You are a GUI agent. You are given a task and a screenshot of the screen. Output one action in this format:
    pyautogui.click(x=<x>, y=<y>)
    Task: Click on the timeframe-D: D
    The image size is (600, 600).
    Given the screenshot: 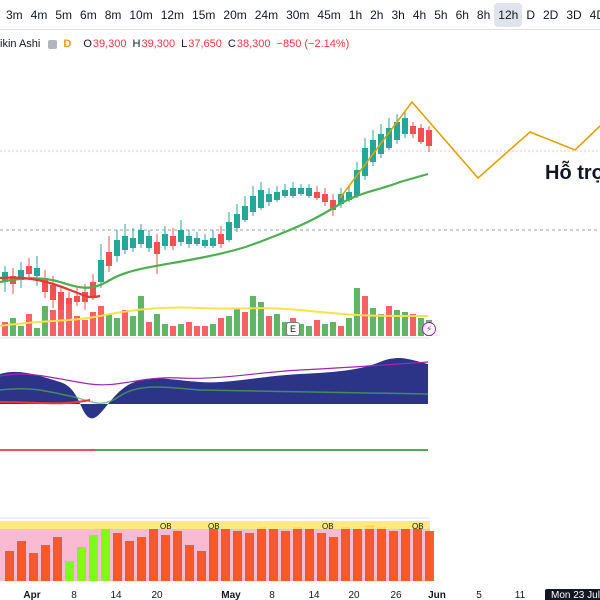 What is the action you would take?
    pyautogui.click(x=530, y=14)
    